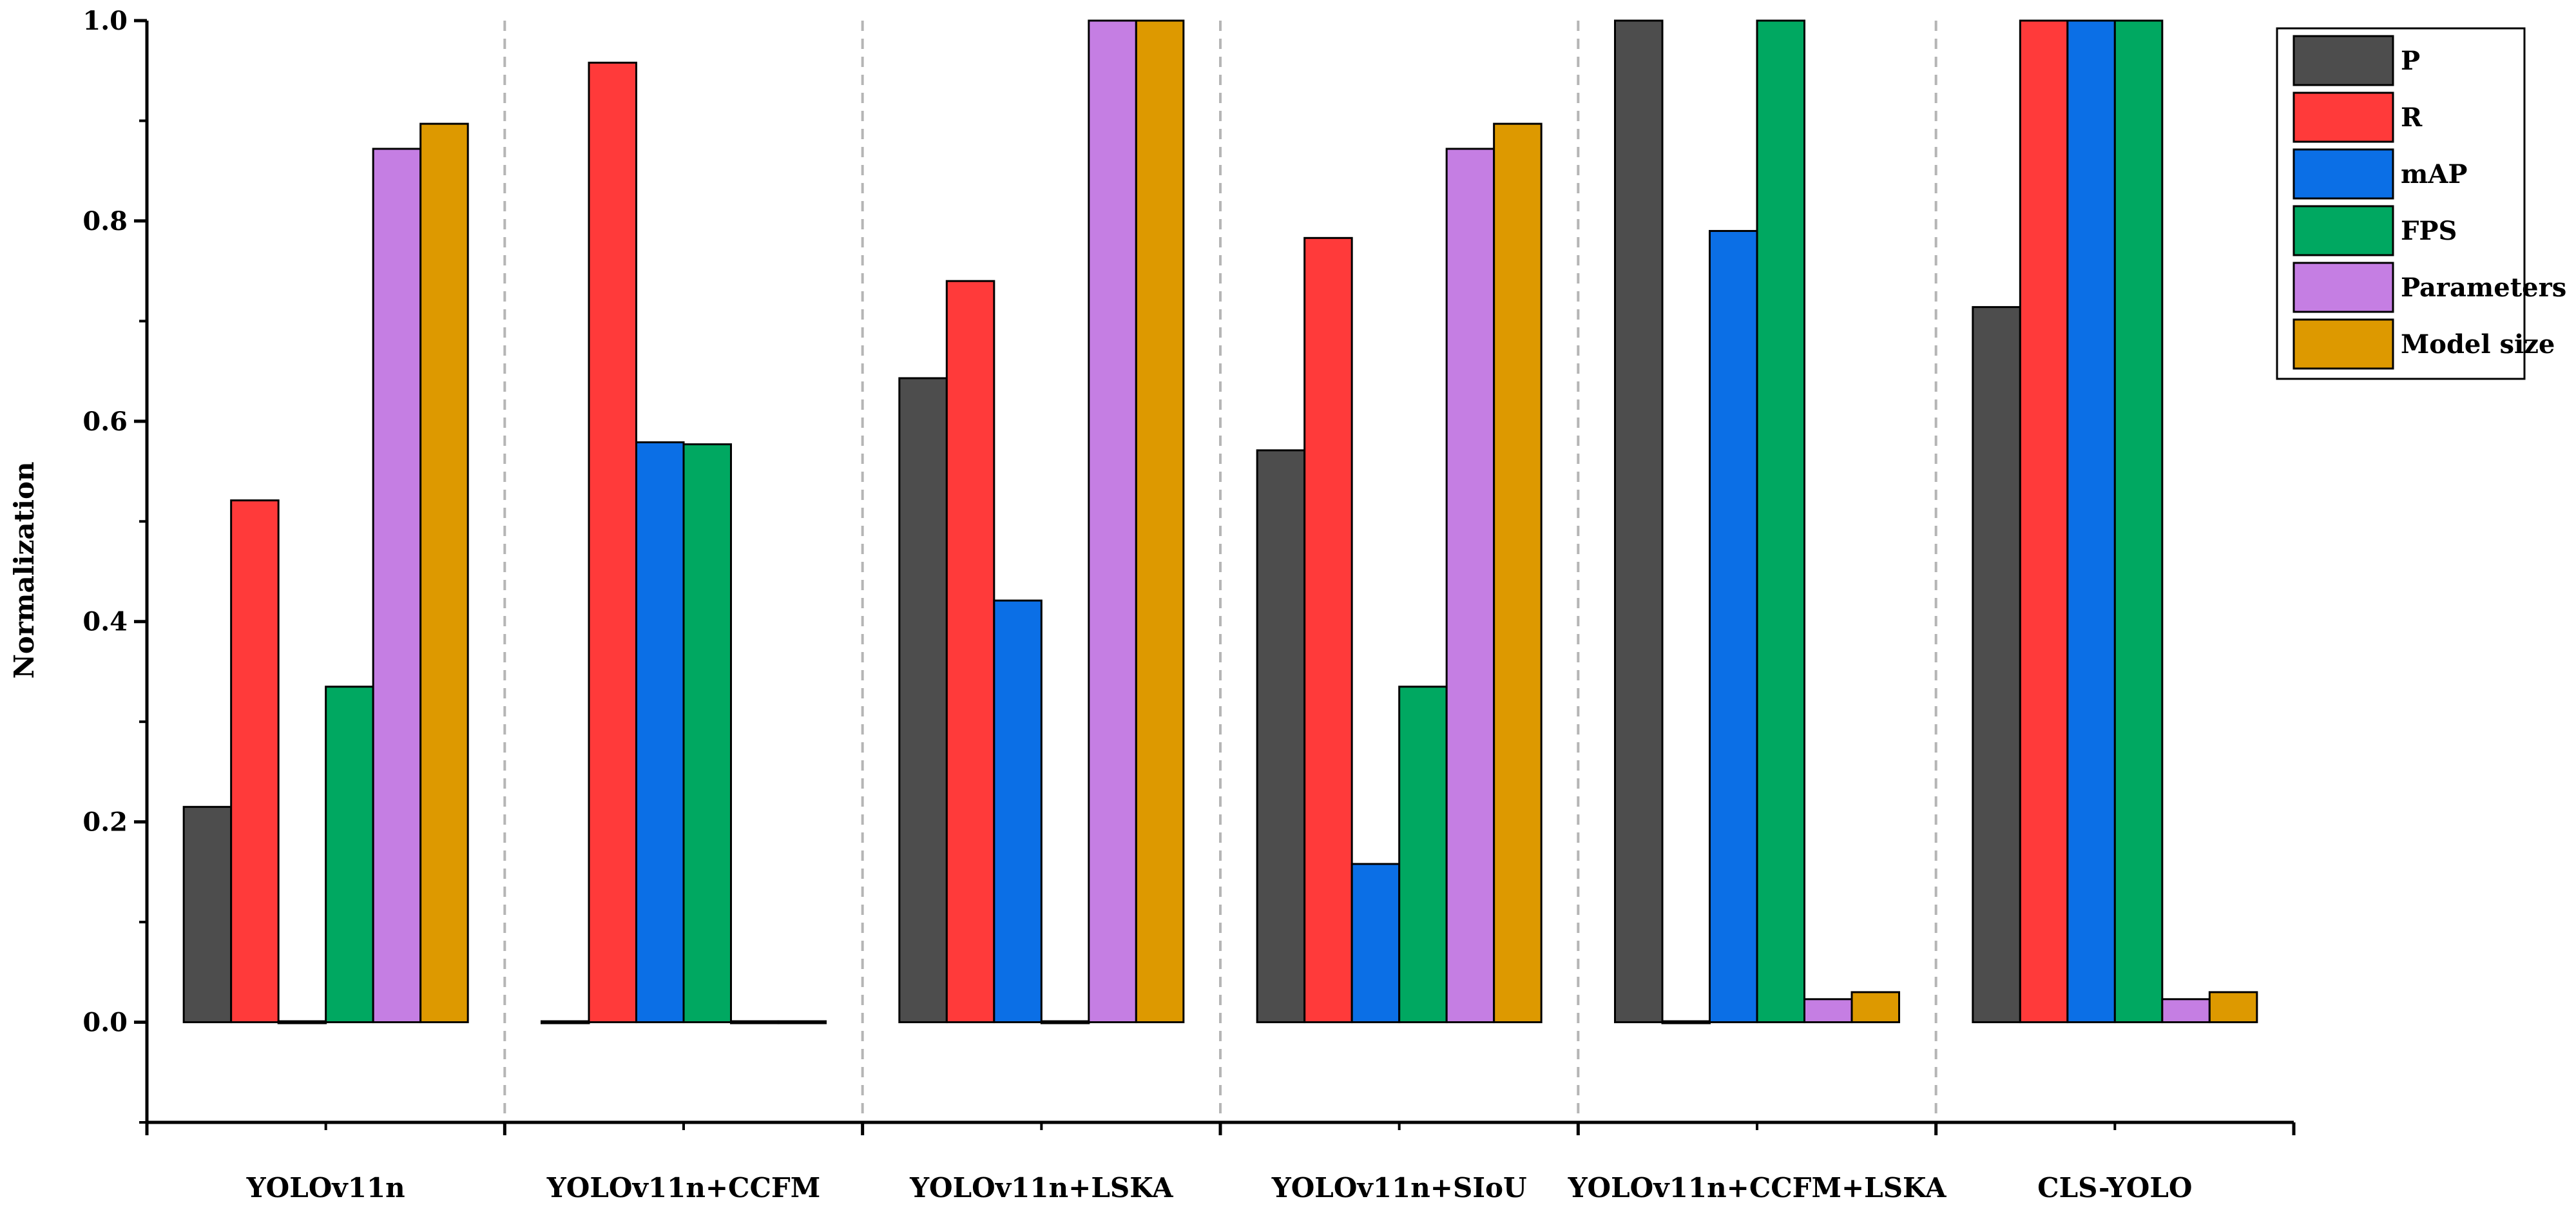 The width and height of the screenshot is (2576, 1210). What do you see at coordinates (2484, 288) in the screenshot?
I see `legend-label: Parameters` at bounding box center [2484, 288].